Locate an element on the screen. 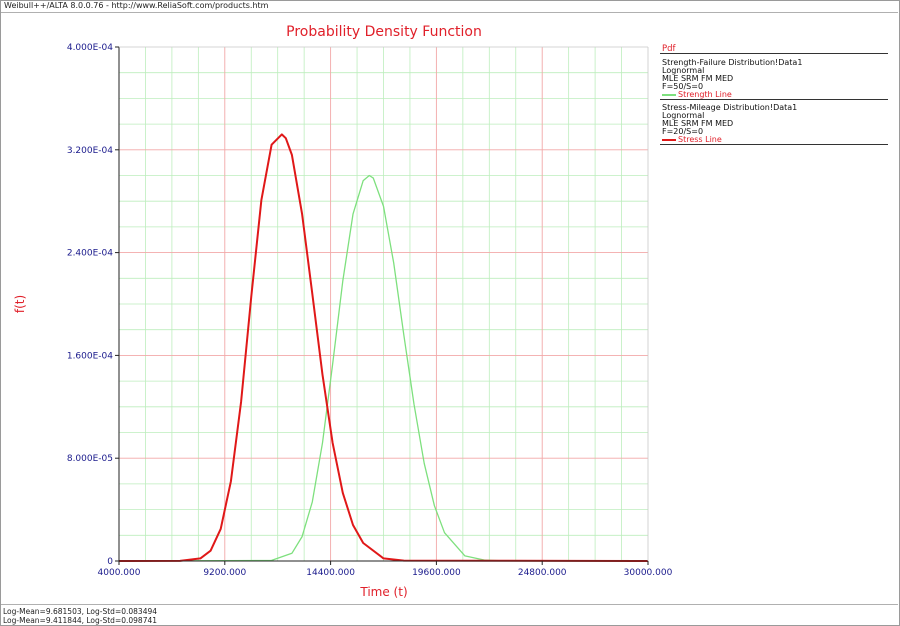 This screenshot has height=626, width=900. x-tick-label: 24800.000 is located at coordinates (542, 573).